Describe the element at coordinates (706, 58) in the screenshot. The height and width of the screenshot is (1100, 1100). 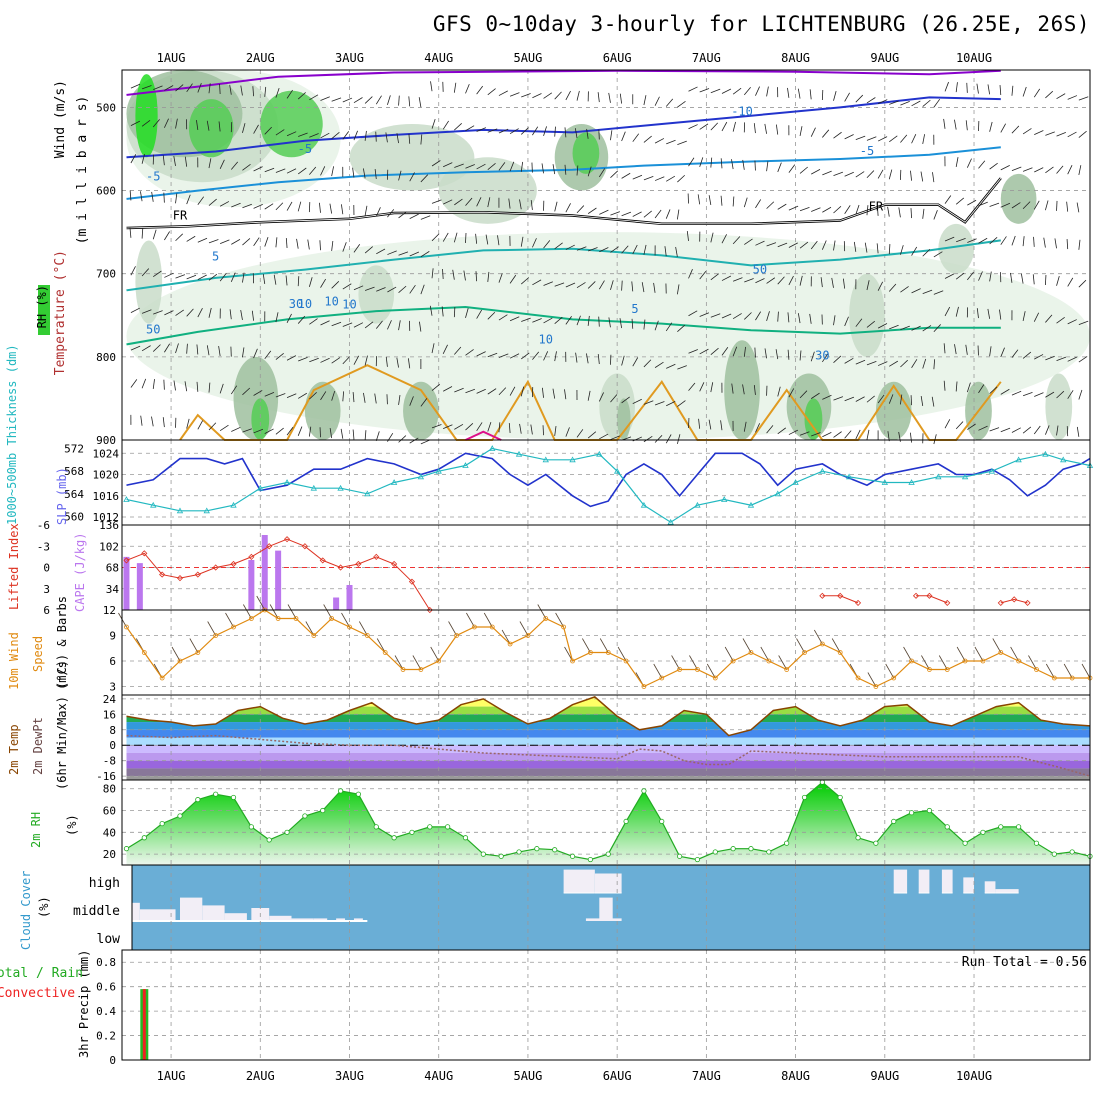
I see `x-tick-label-top: 7AUG` at that location.